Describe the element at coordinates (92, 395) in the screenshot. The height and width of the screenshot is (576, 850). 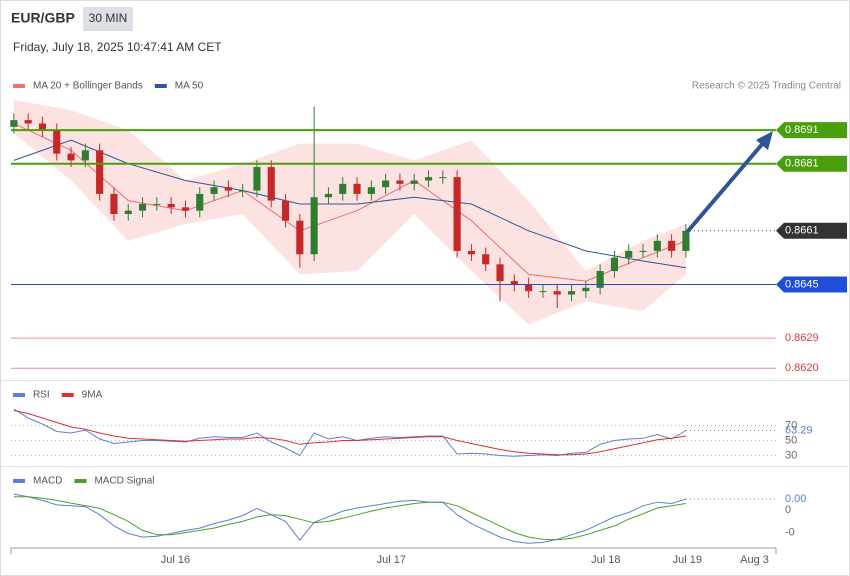
I see `legend-label: 9MA` at that location.